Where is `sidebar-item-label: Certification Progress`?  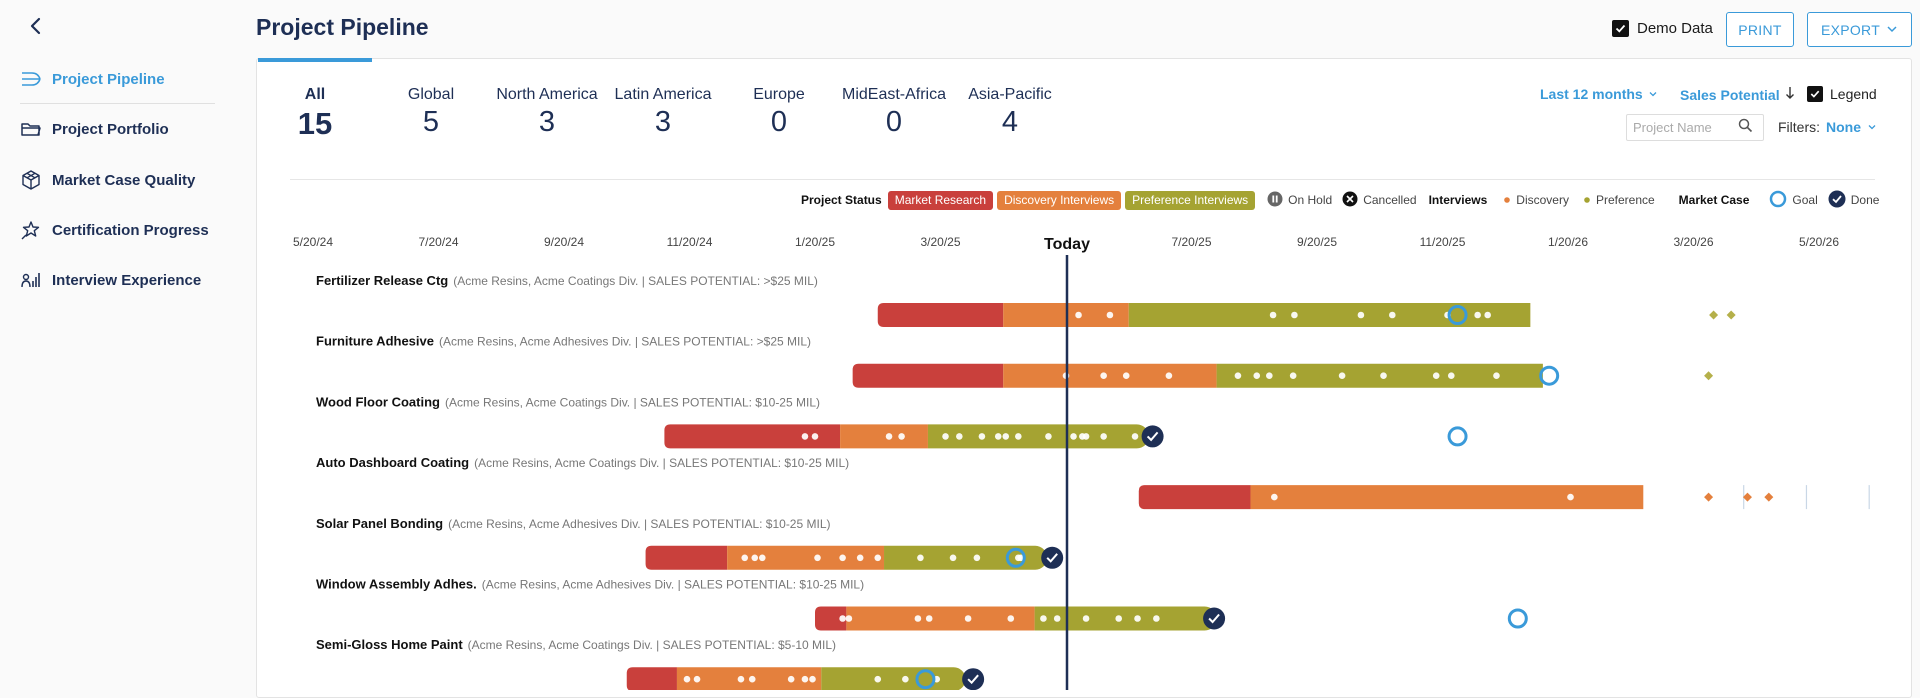 sidebar-item-label: Certification Progress is located at coordinates (130, 230).